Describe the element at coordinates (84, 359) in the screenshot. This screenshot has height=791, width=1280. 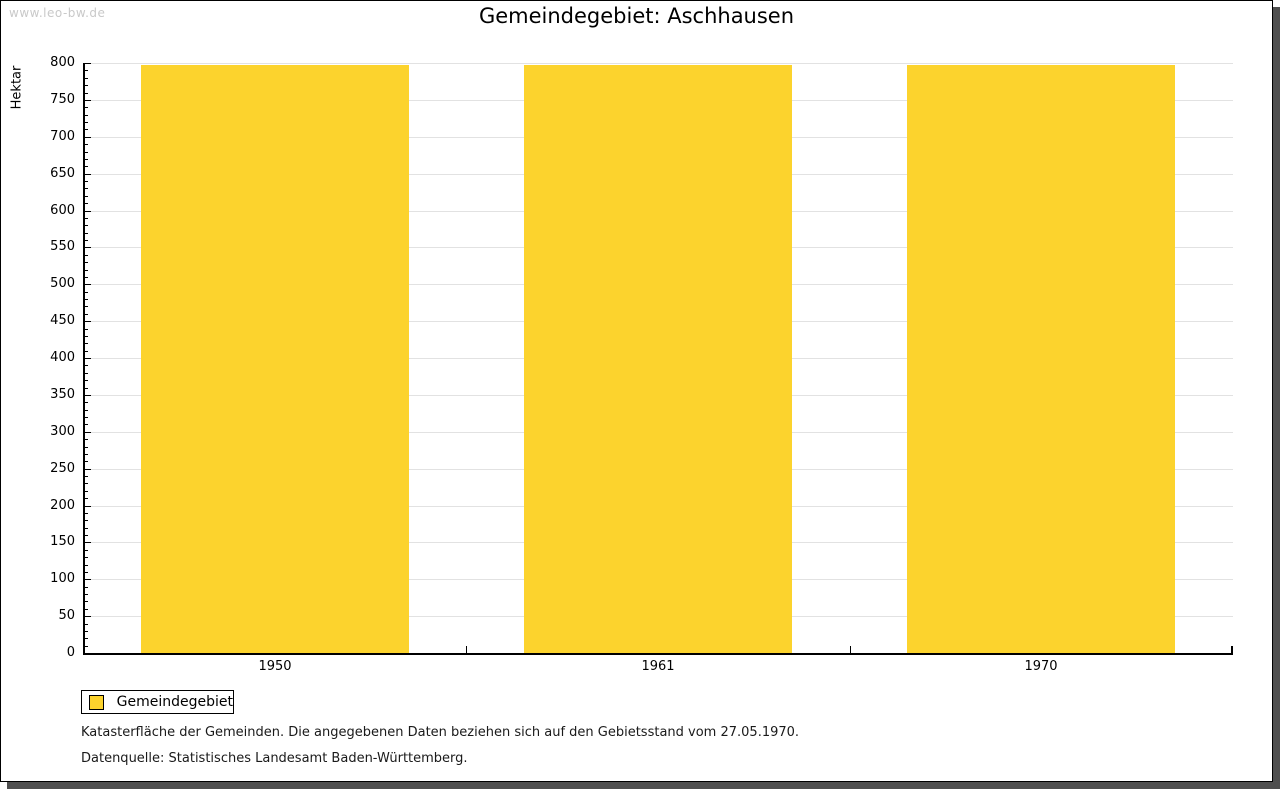
I see `y-axis-line` at that location.